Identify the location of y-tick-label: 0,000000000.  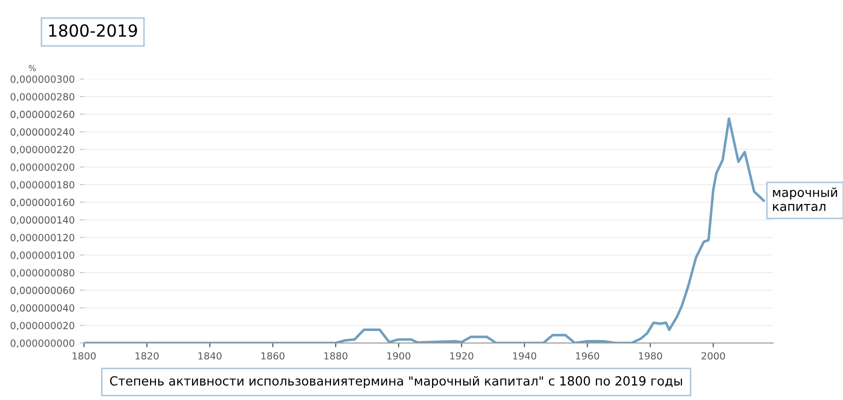
(42, 343).